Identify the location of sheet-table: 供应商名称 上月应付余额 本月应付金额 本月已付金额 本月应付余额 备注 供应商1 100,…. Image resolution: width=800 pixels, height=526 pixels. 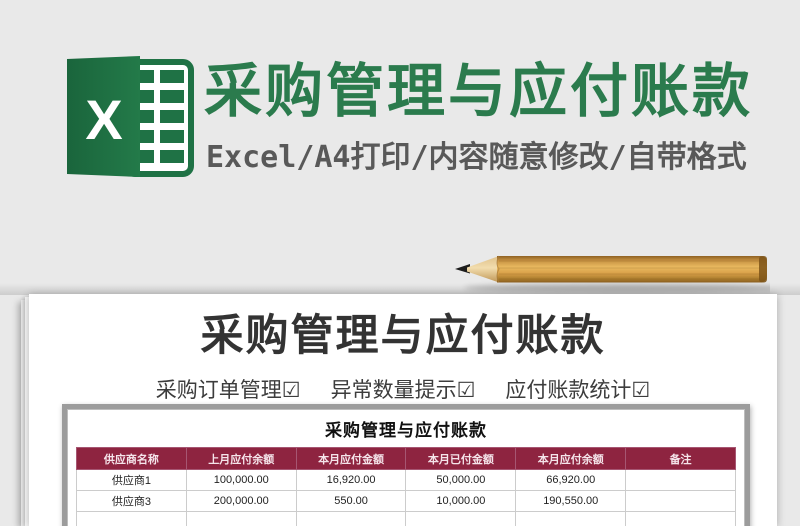
(406, 486).